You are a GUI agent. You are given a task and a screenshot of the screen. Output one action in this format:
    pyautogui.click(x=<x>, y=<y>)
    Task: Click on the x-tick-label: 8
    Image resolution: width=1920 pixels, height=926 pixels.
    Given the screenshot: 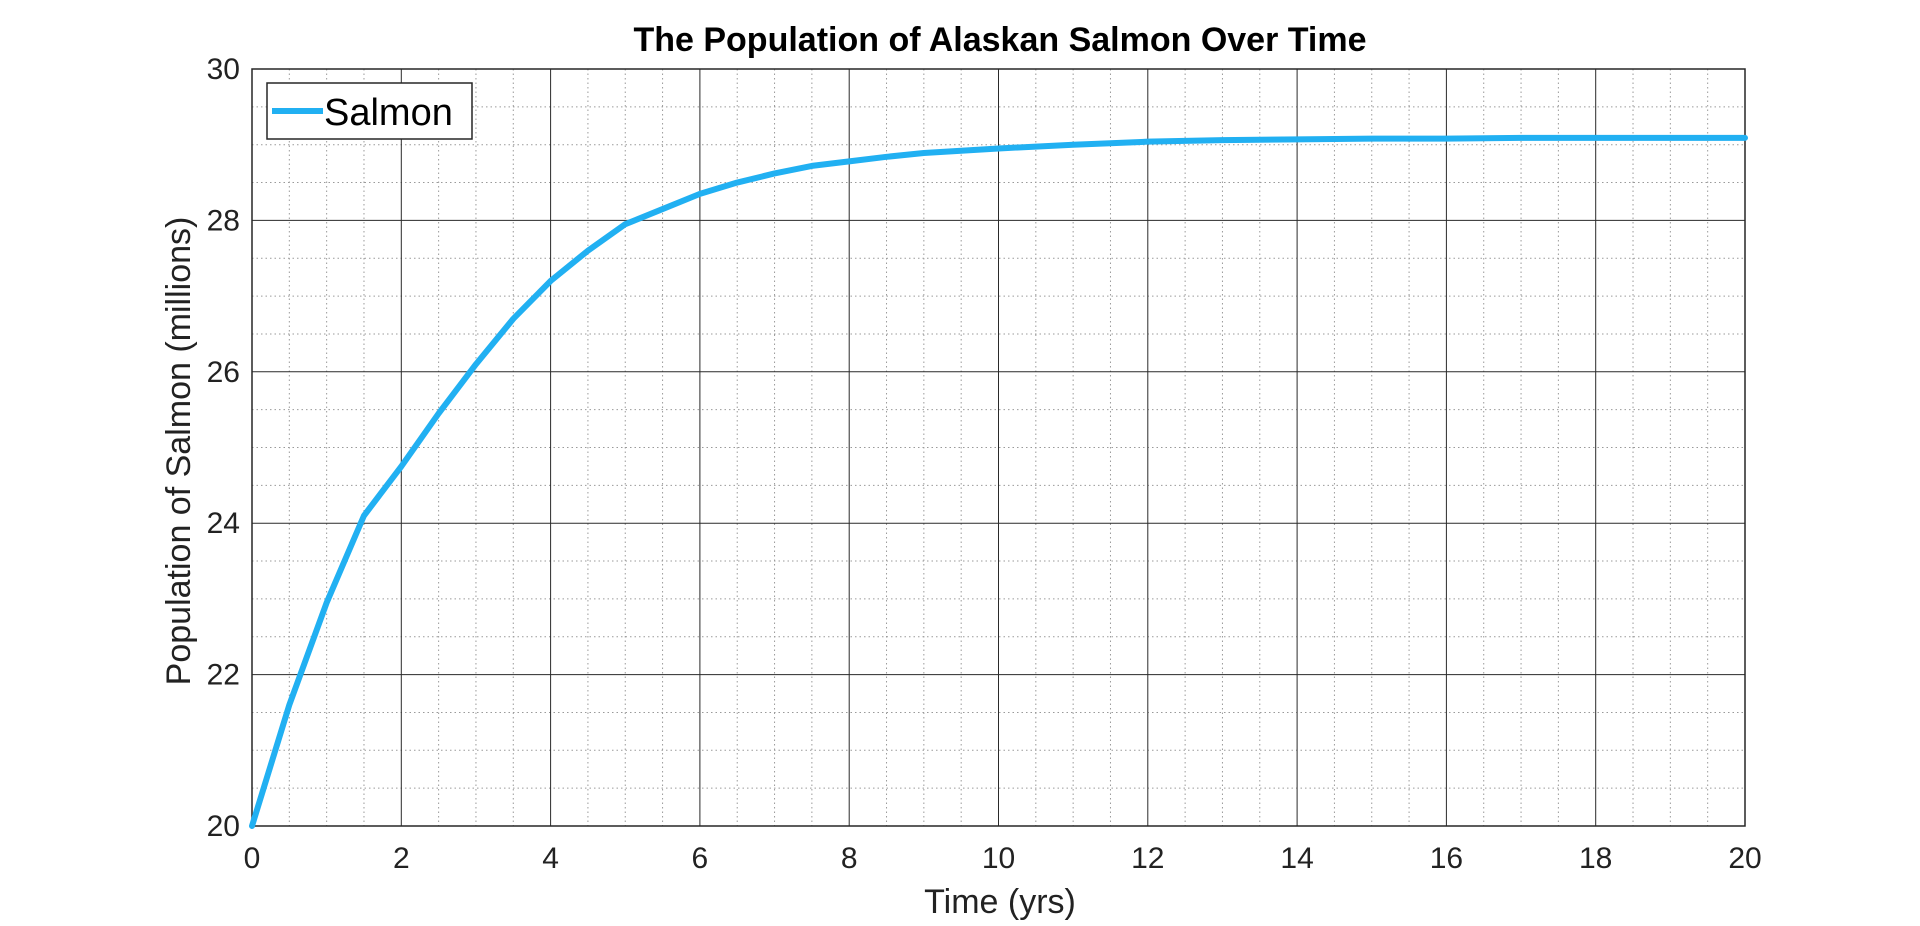 What is the action you would take?
    pyautogui.click(x=849, y=858)
    